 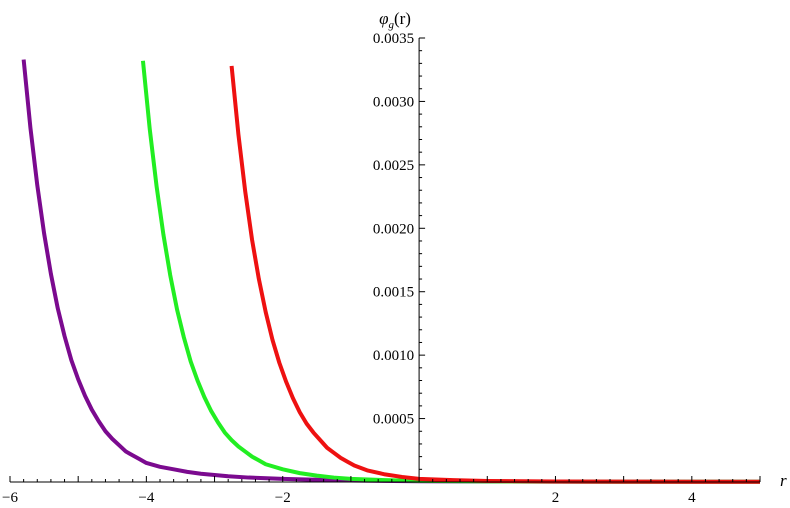 I want to click on y-tick-label: 0.0015, so click(x=393, y=293).